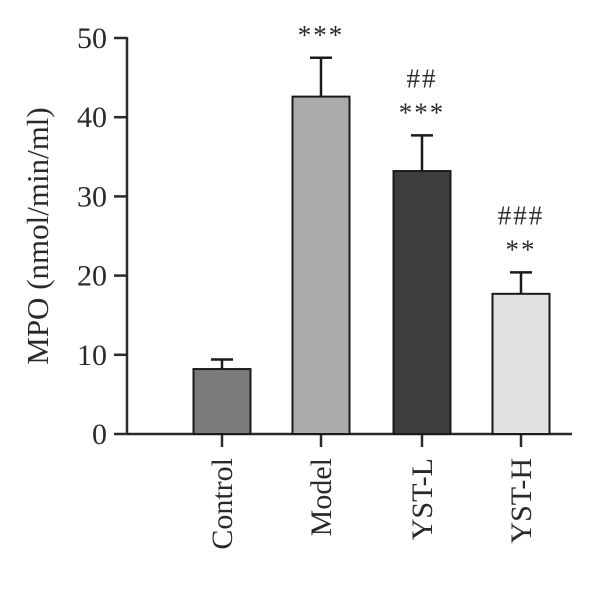  What do you see at coordinates (92, 276) in the screenshot?
I see `y-tick-label: 20` at bounding box center [92, 276].